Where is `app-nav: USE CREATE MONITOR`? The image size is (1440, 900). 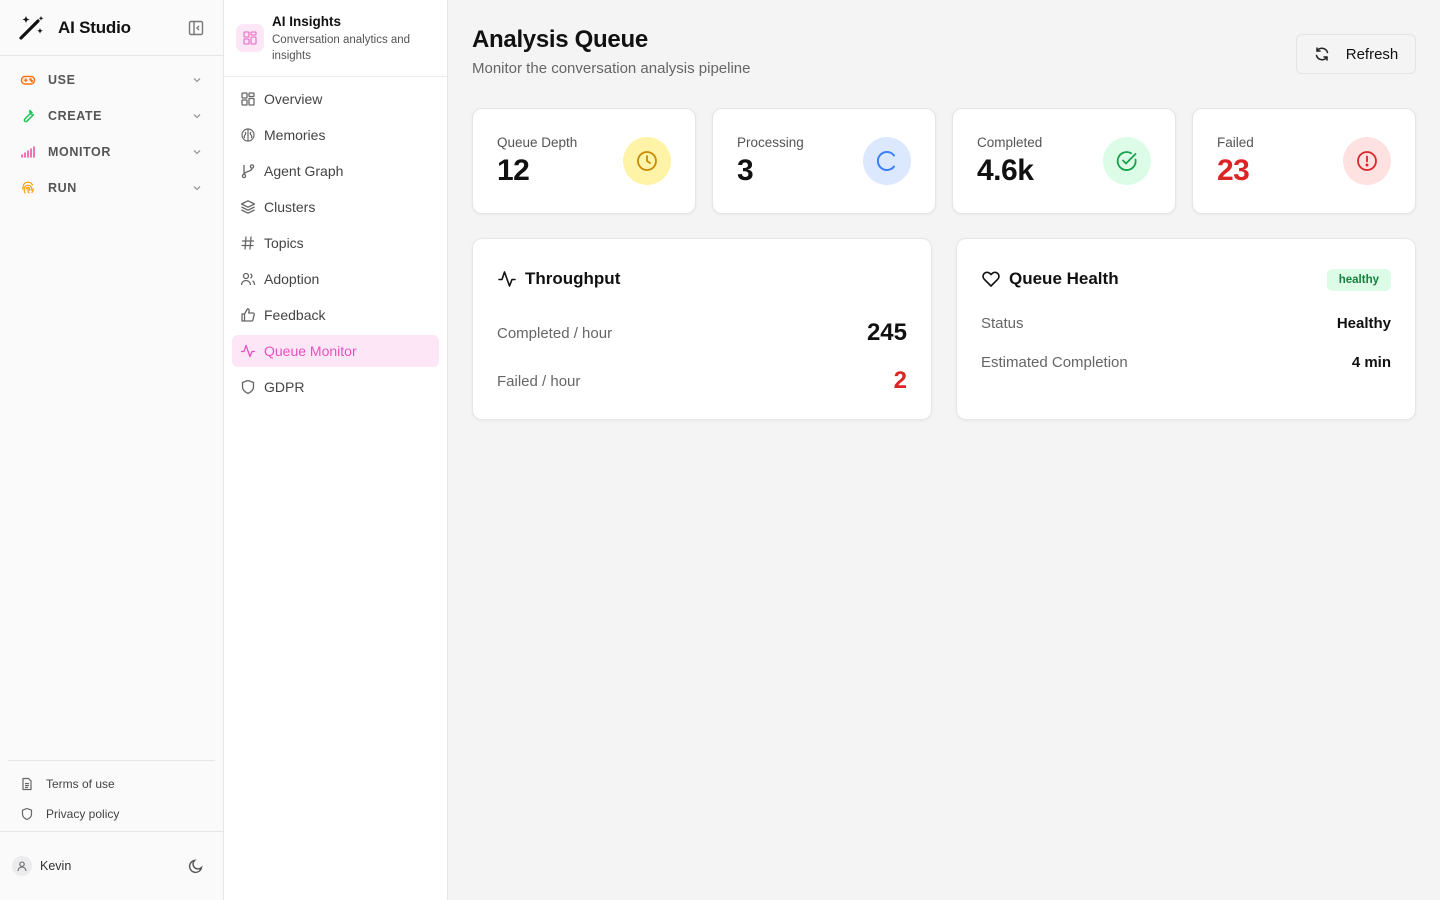
app-nav: USE CREATE MONITOR is located at coordinates (111, 131).